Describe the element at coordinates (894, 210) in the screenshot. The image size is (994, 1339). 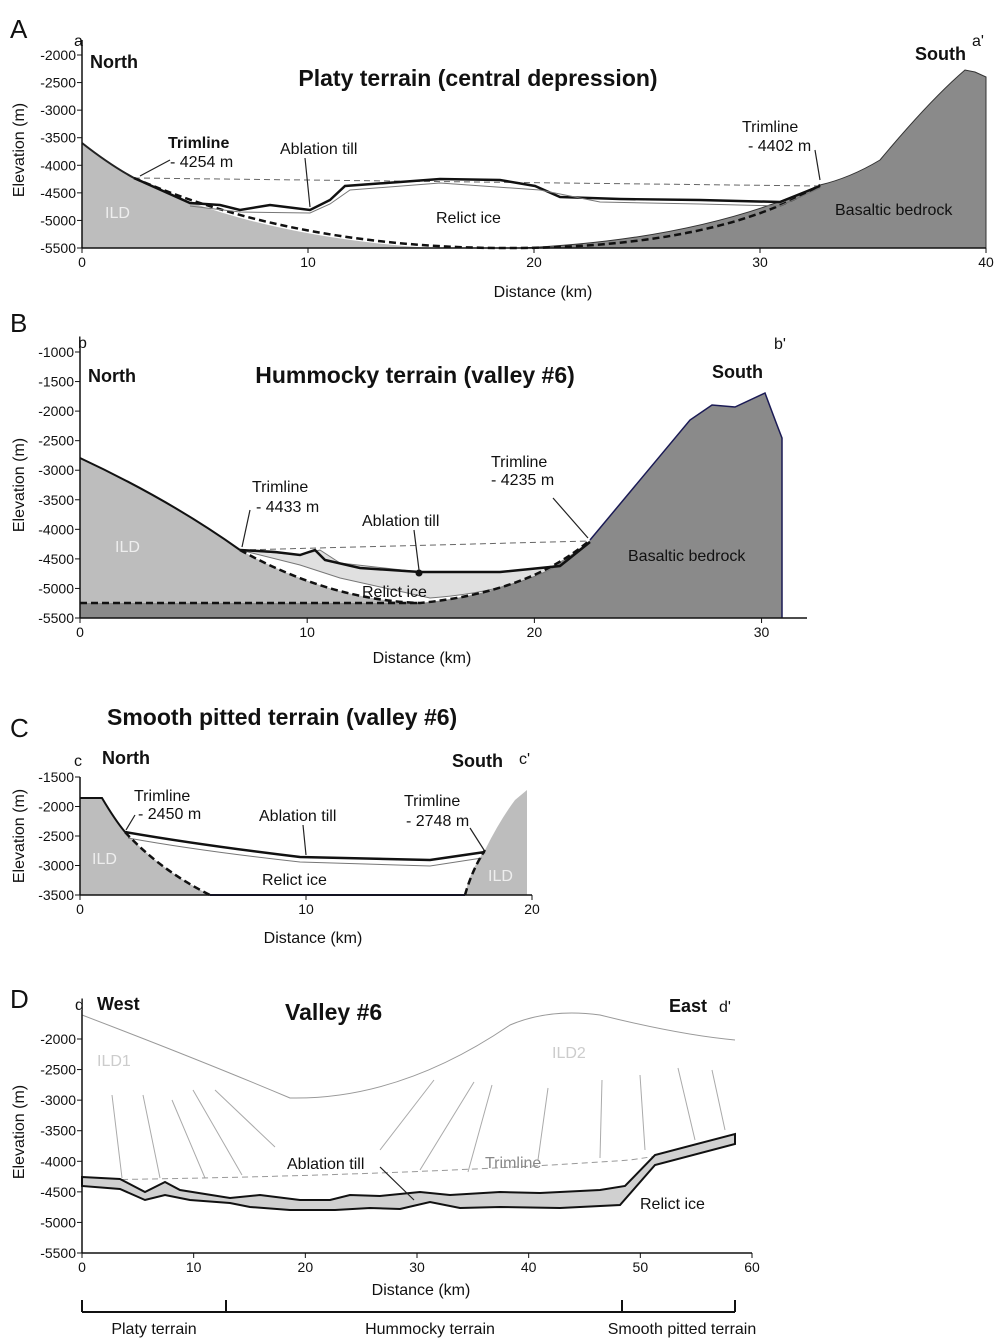
I see `annotation: Basaltic bedrock` at that location.